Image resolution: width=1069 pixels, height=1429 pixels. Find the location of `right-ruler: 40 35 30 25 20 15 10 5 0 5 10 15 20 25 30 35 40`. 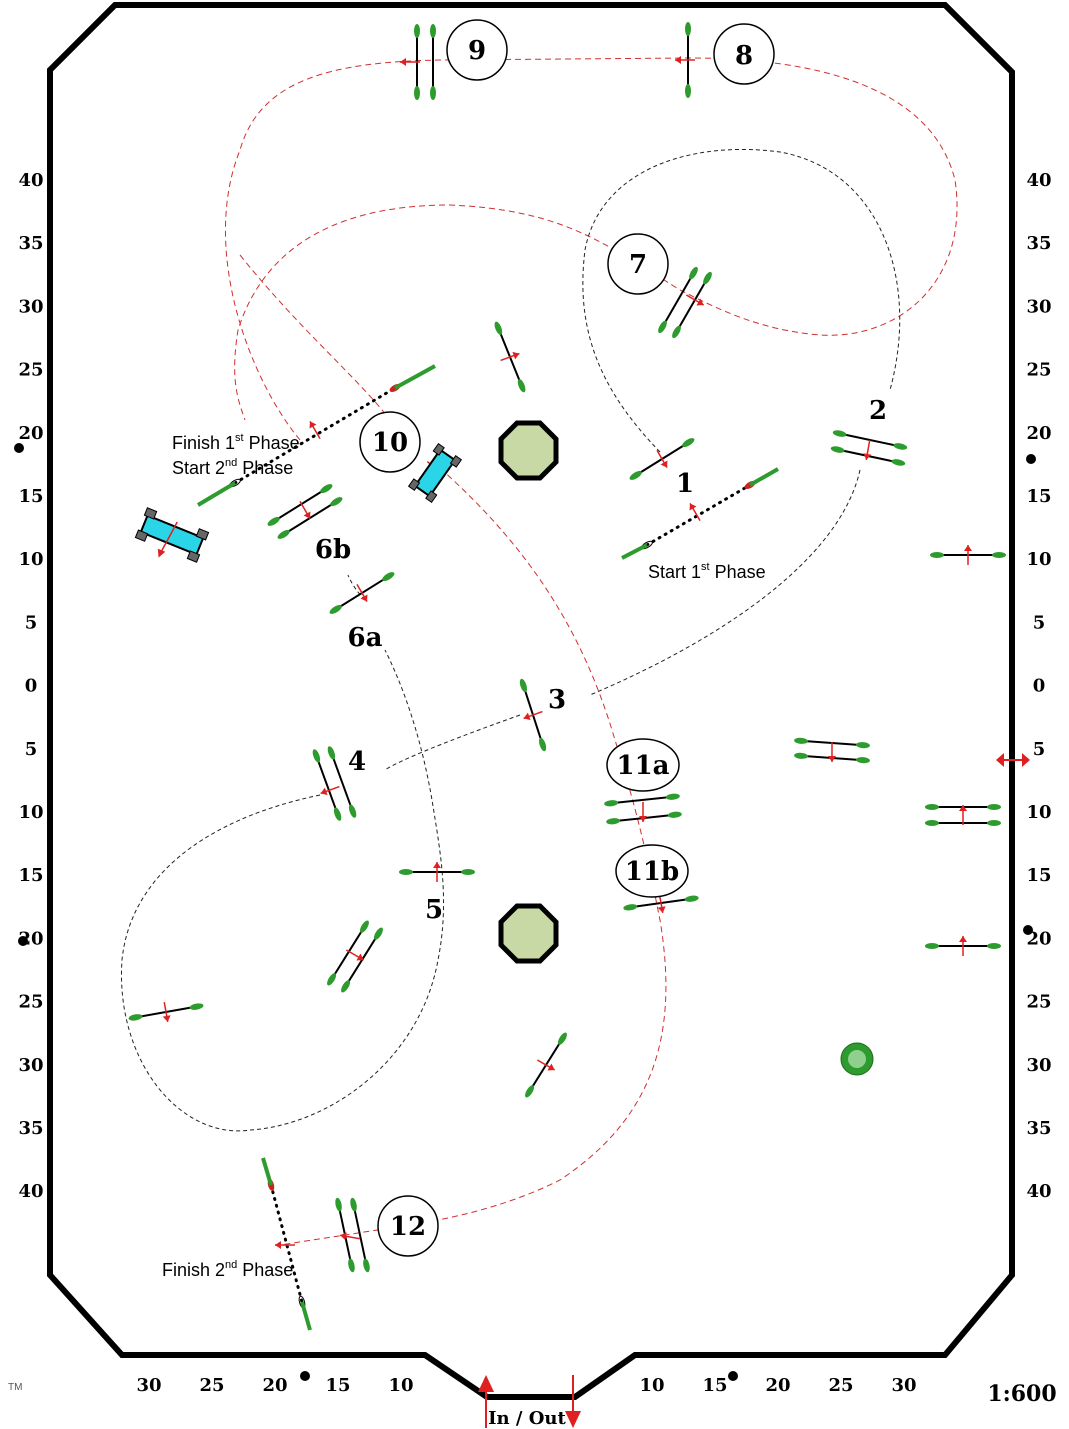

right-ruler: 40 35 30 25 20 15 10 5 0 5 10 15 20 25 30 35 40 is located at coordinates (1038, 686).